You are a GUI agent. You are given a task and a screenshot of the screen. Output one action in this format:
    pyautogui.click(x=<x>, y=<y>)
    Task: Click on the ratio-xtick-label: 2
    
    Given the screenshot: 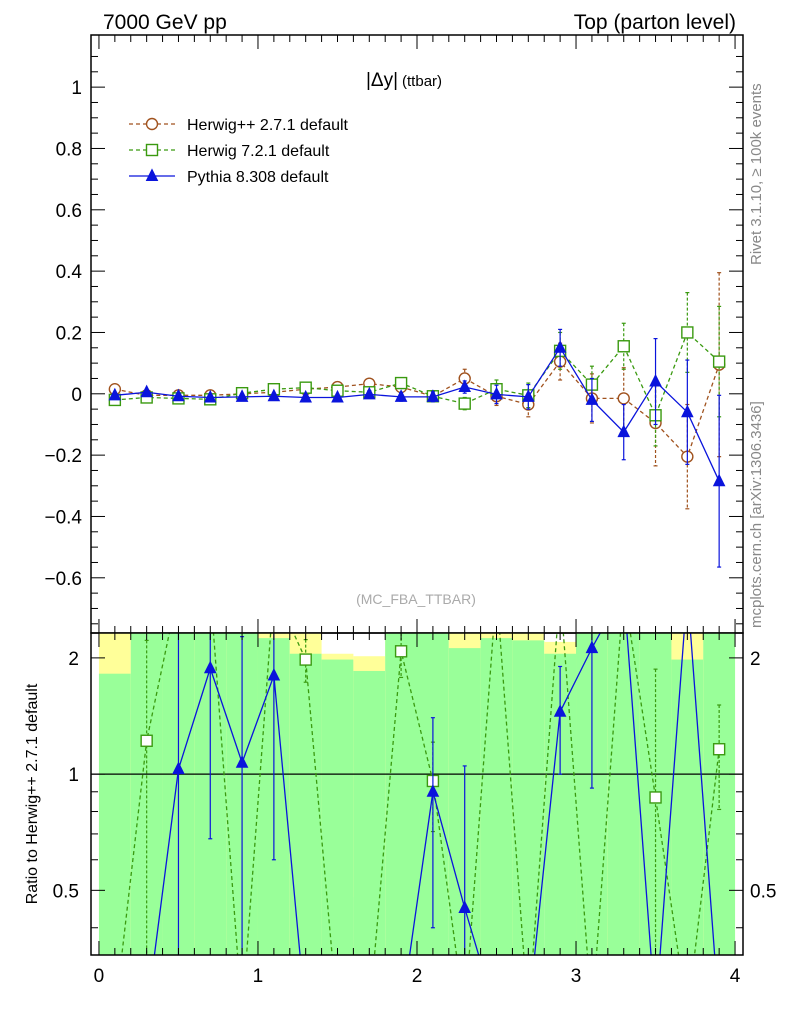 What is the action you would take?
    pyautogui.click(x=417, y=976)
    